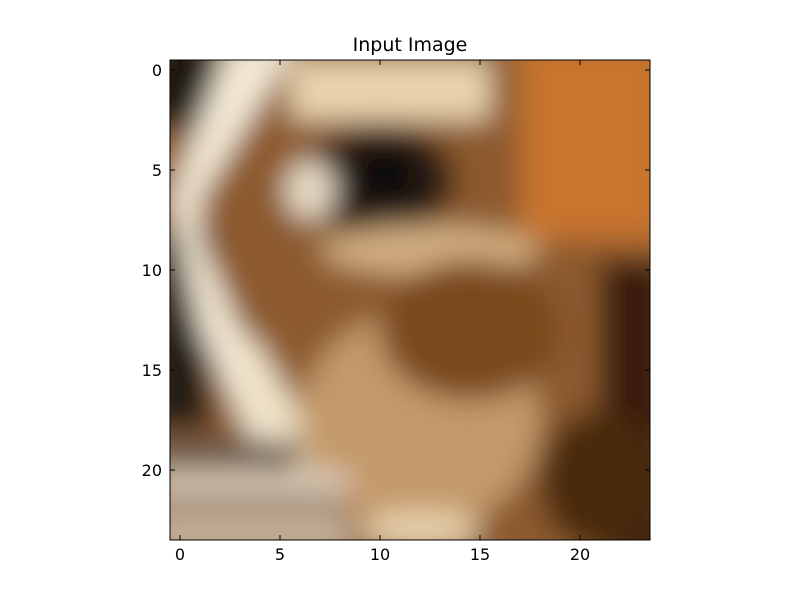  I want to click on x-tick-label: 10, so click(380, 554).